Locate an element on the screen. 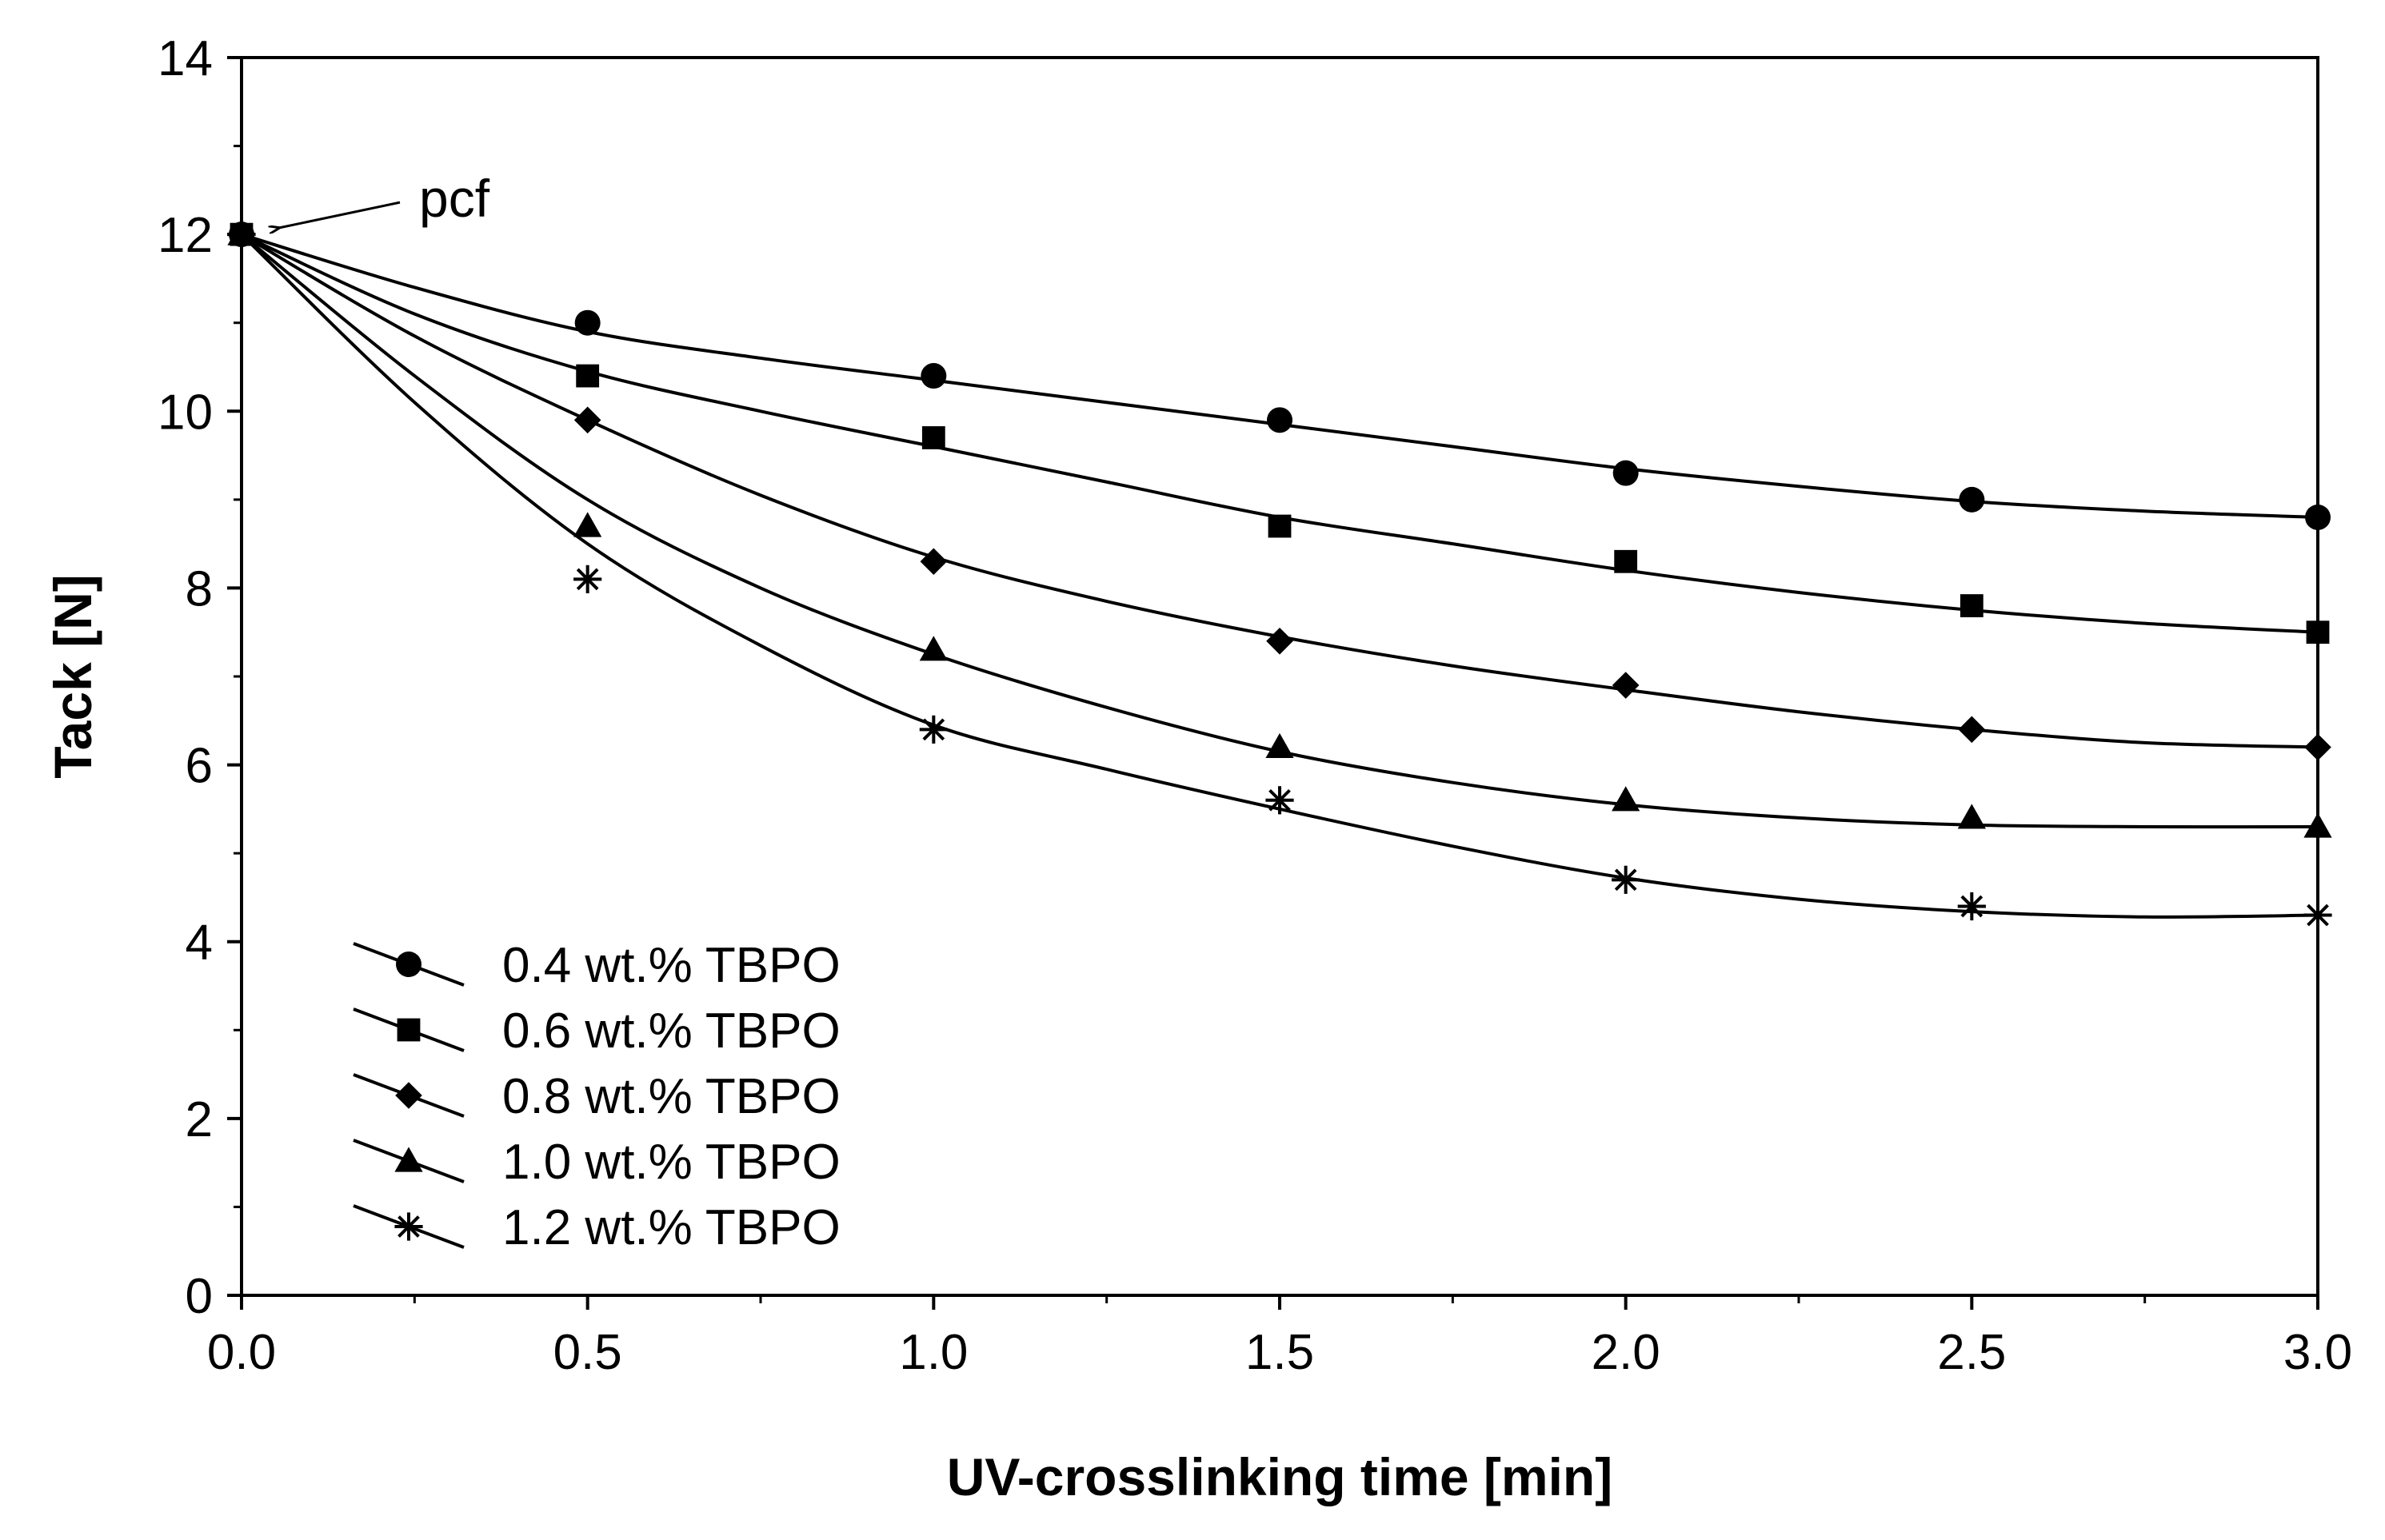  x-tick-label: 2.5 is located at coordinates (1971, 1352).